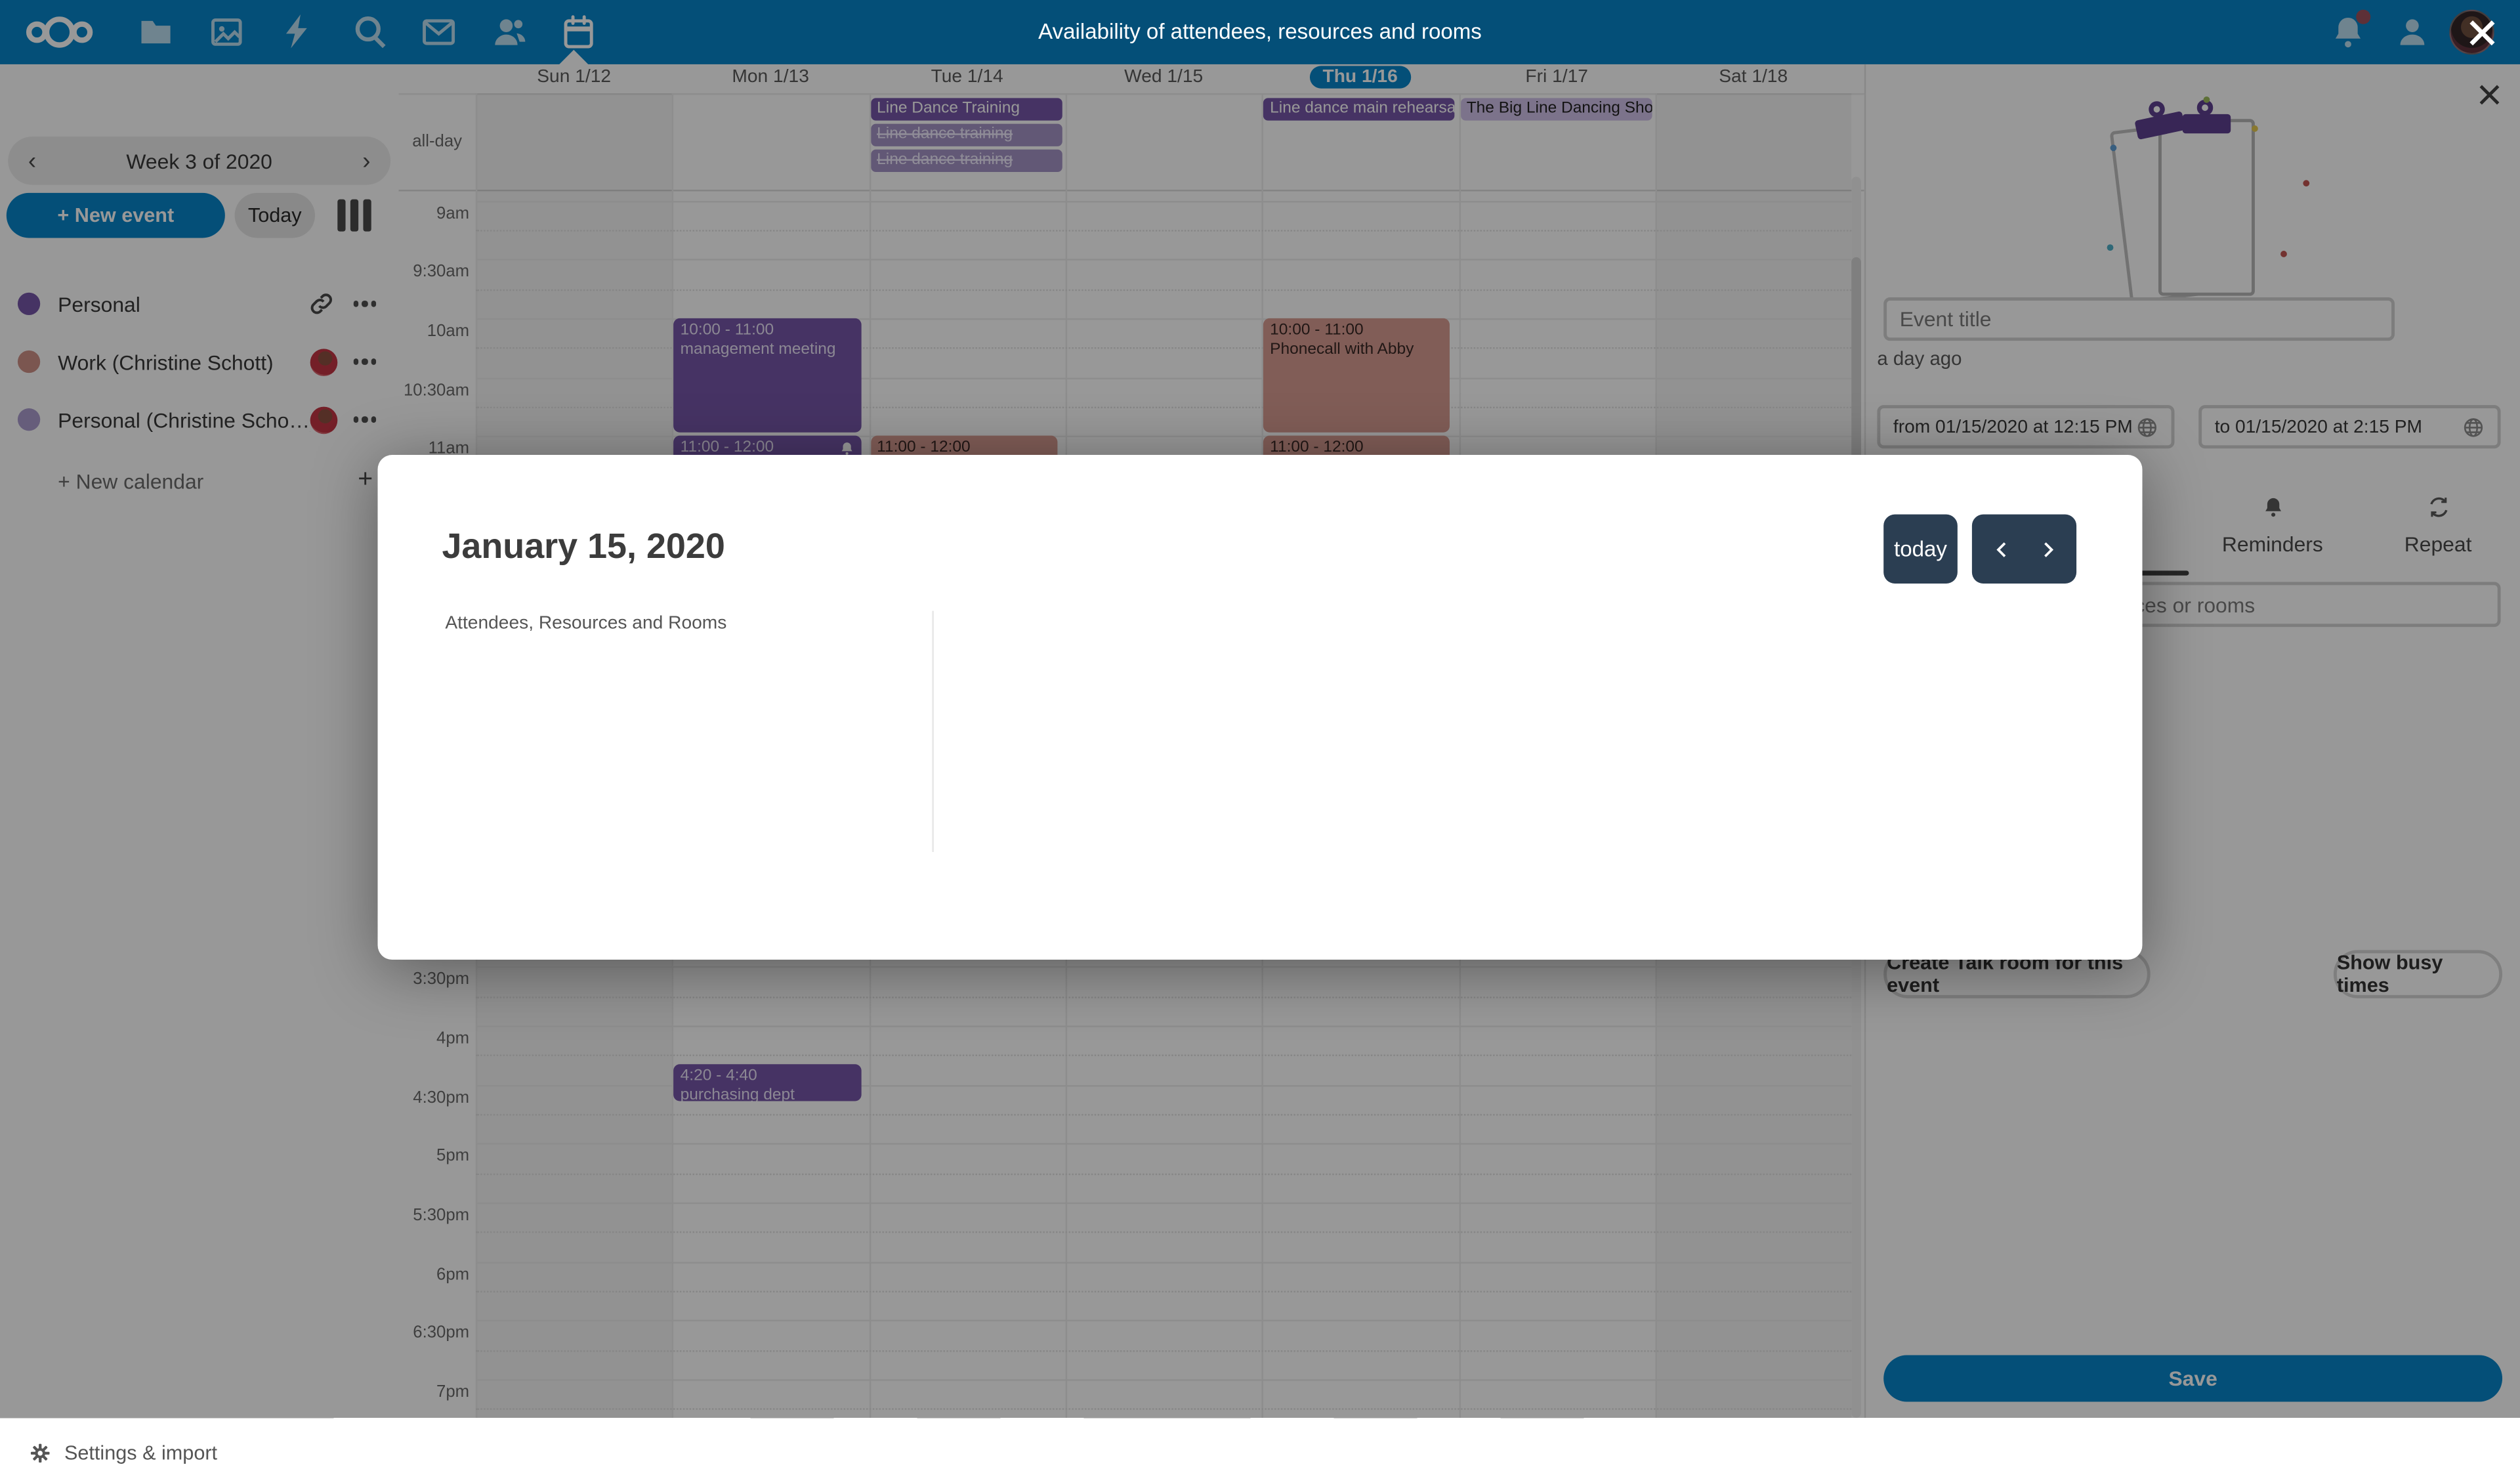 This screenshot has height=1471, width=2520. I want to click on tab-reminders: Reminders, so click(2272, 525).